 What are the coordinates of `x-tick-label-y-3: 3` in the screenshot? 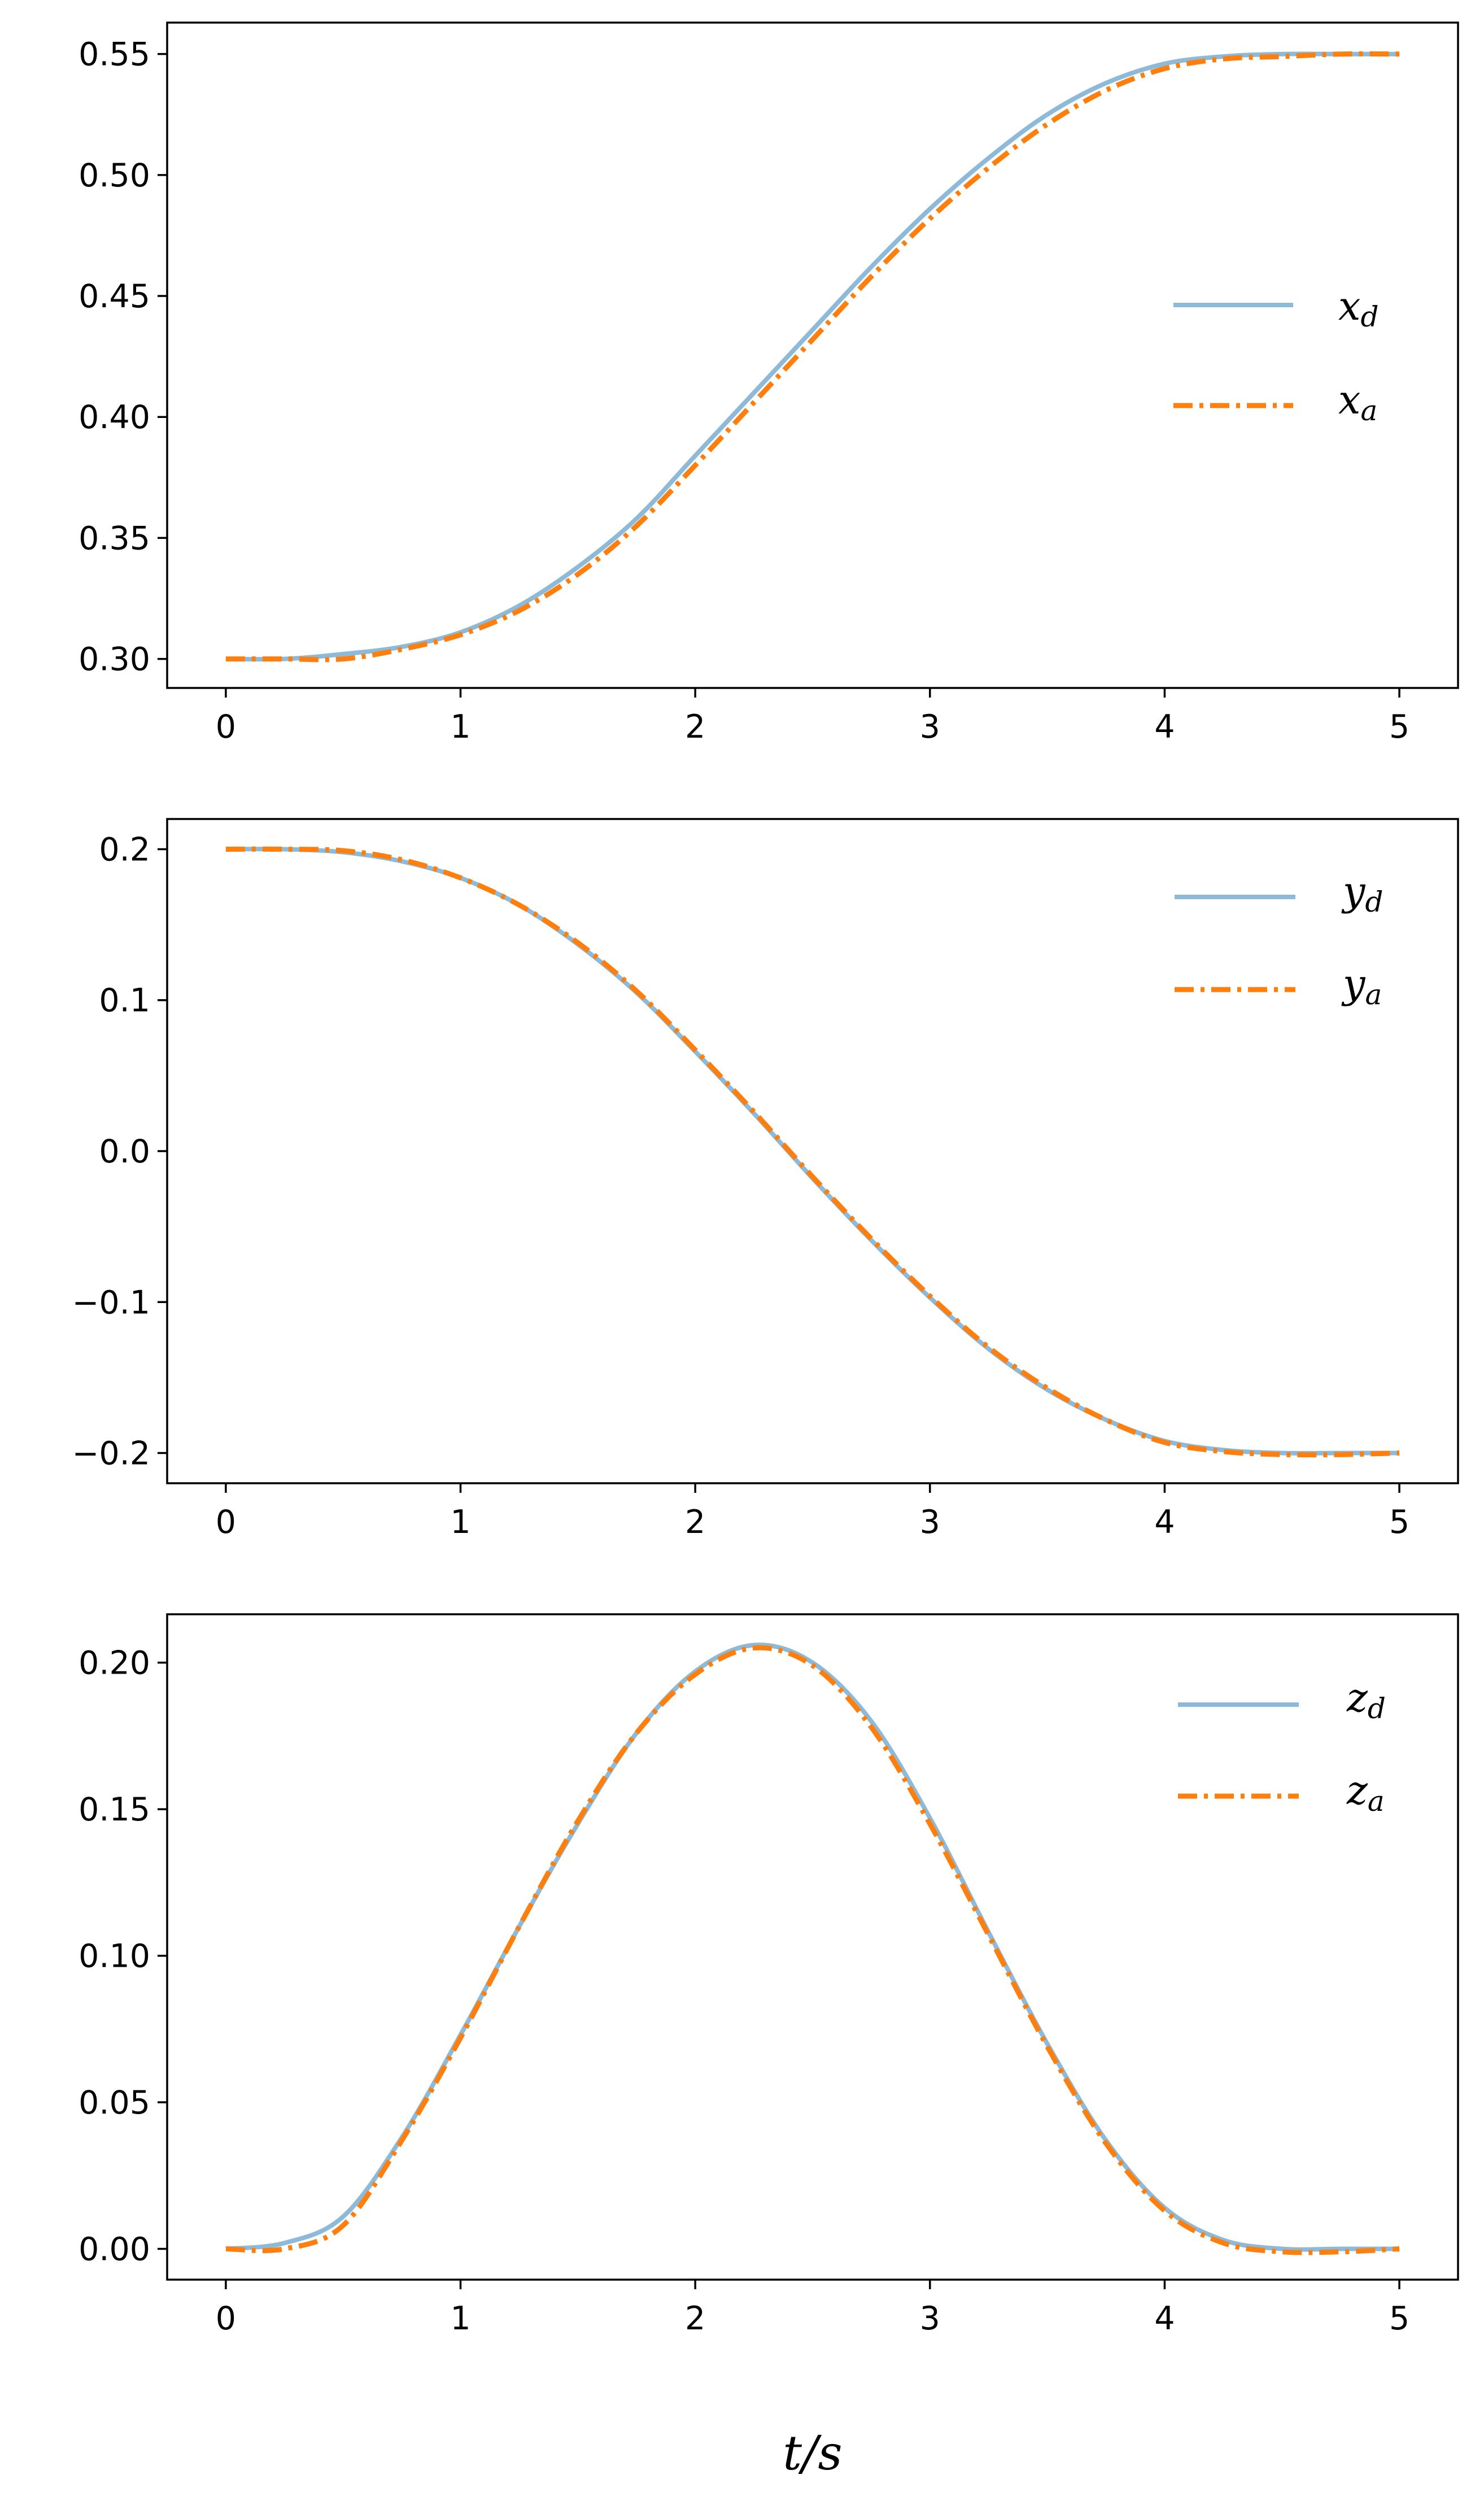 It's located at (930, 1523).